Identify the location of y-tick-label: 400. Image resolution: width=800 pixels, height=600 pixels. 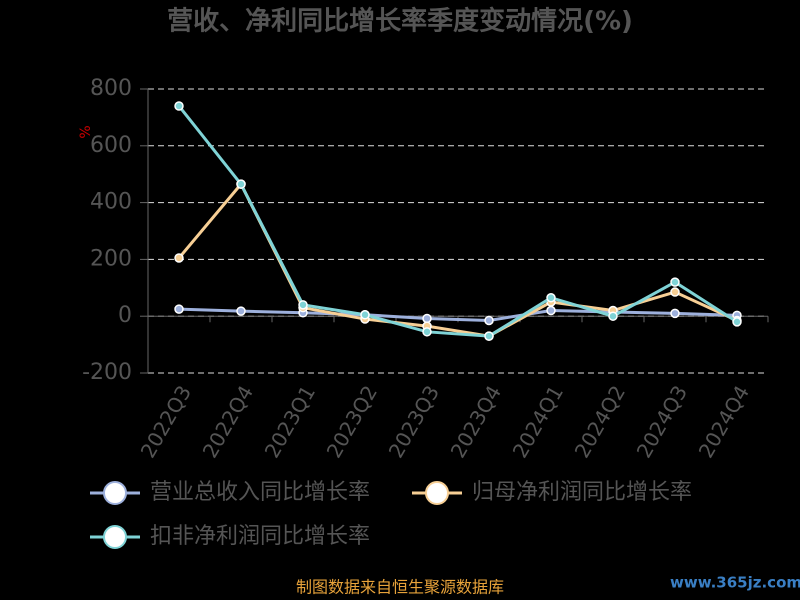
(111, 202).